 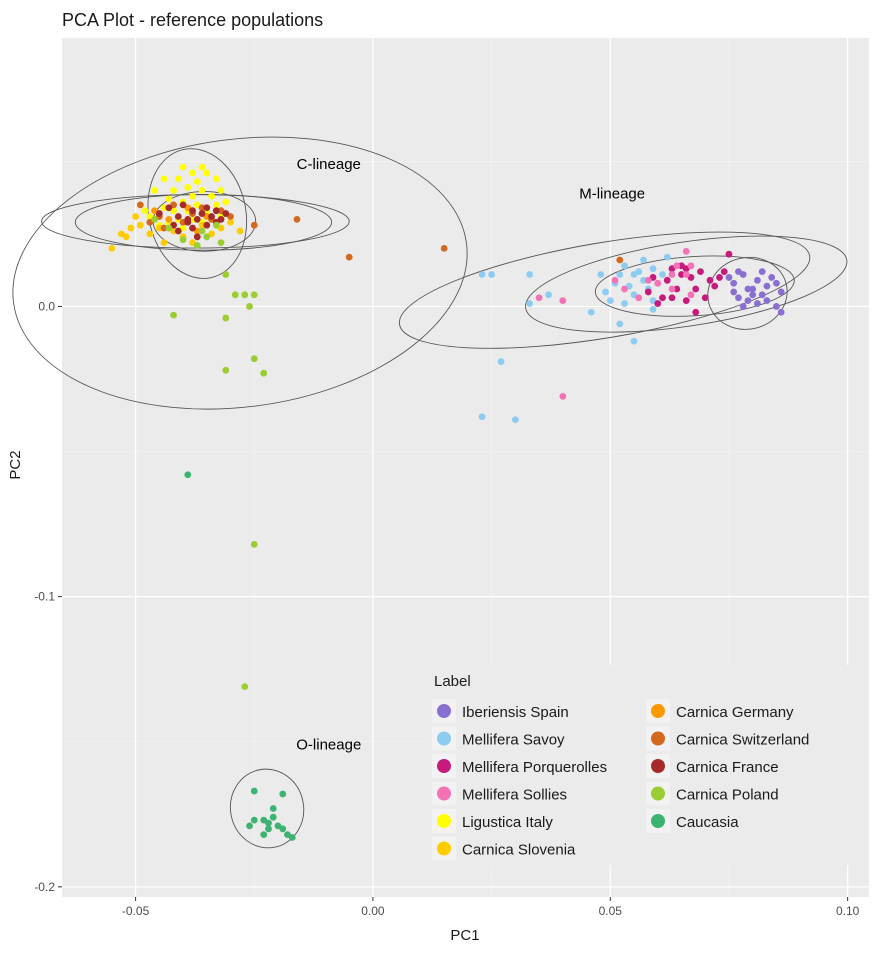 What do you see at coordinates (727, 767) in the screenshot?
I see `legend-item-label: Carnica France` at bounding box center [727, 767].